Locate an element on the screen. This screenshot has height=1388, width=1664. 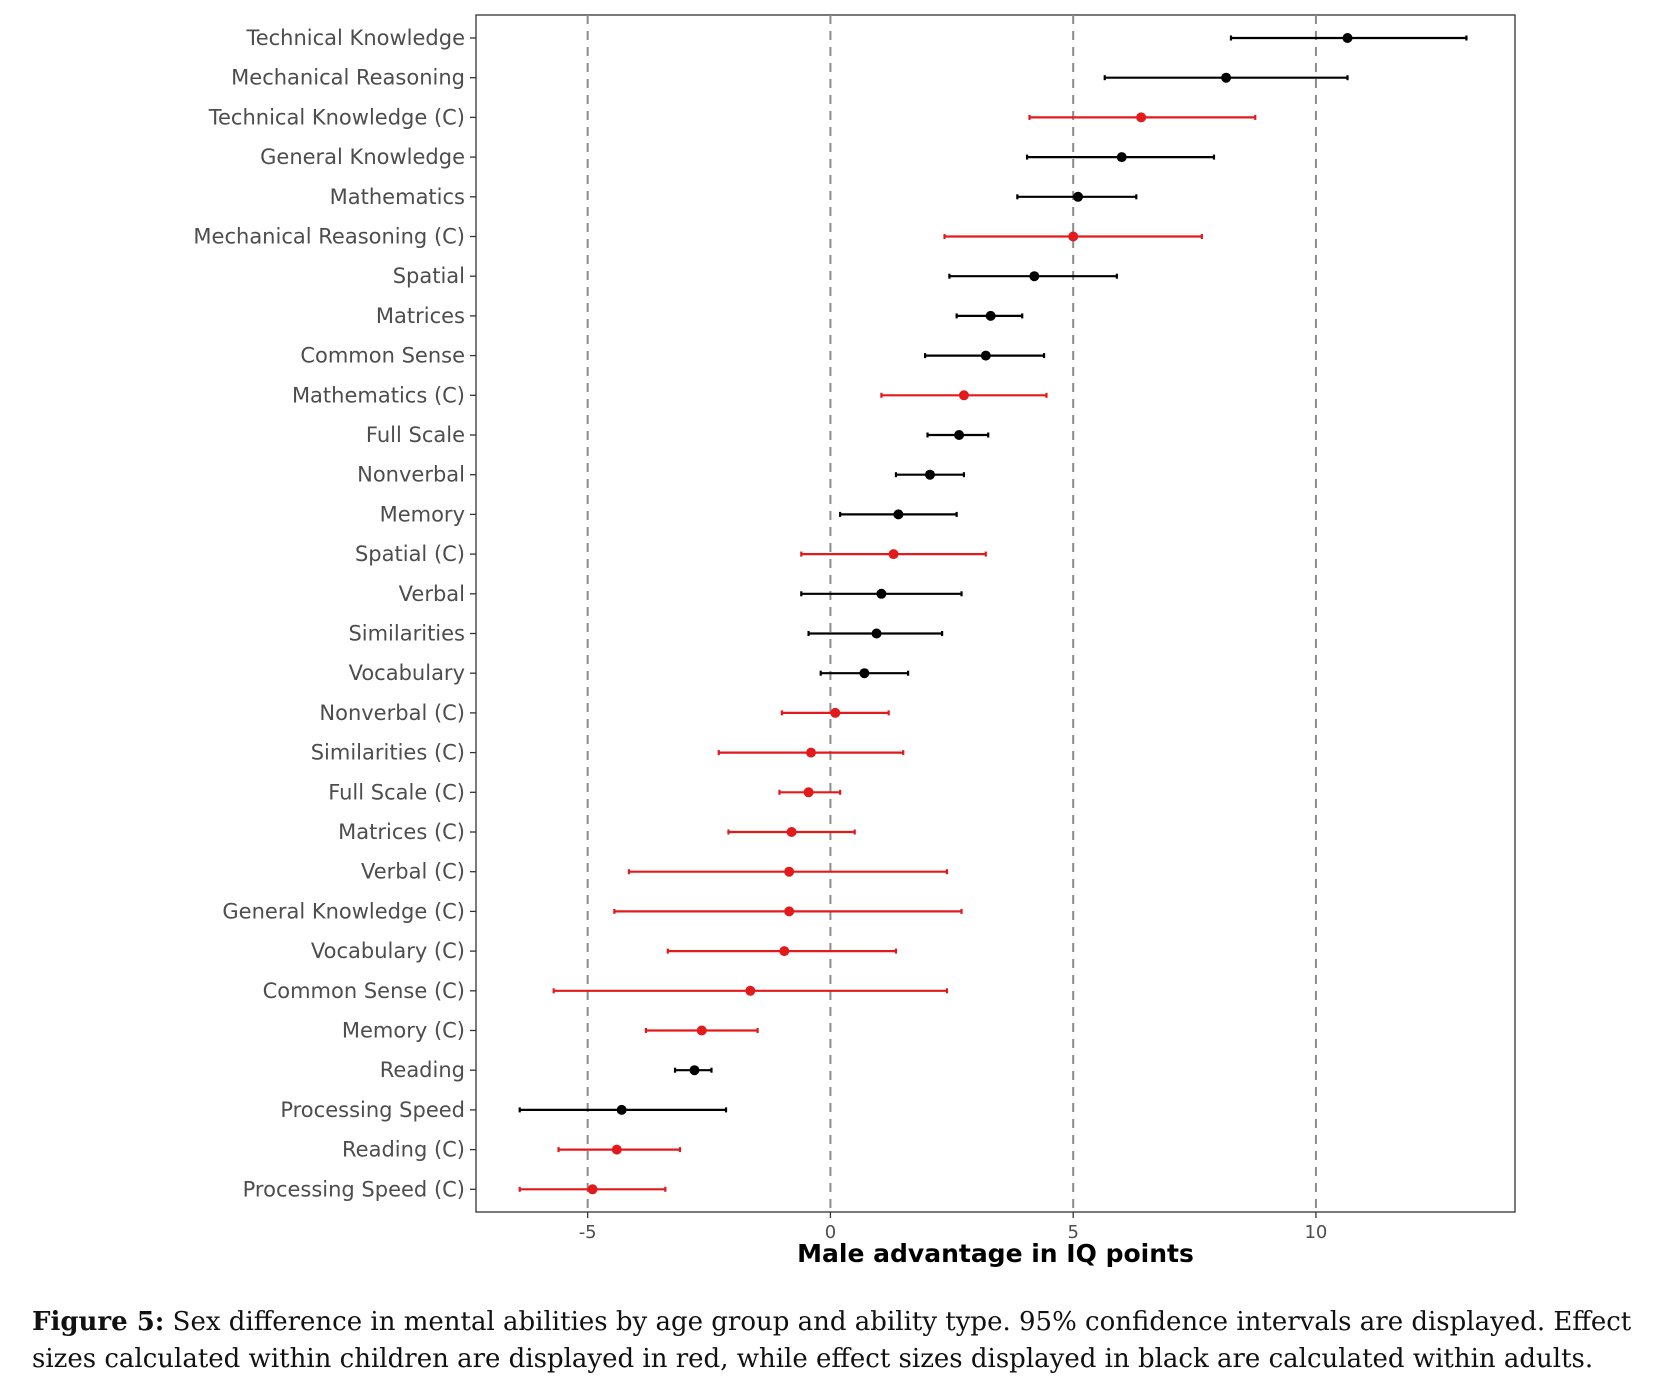
row-label: Mechanical Reasoning (C) is located at coordinates (329, 237).